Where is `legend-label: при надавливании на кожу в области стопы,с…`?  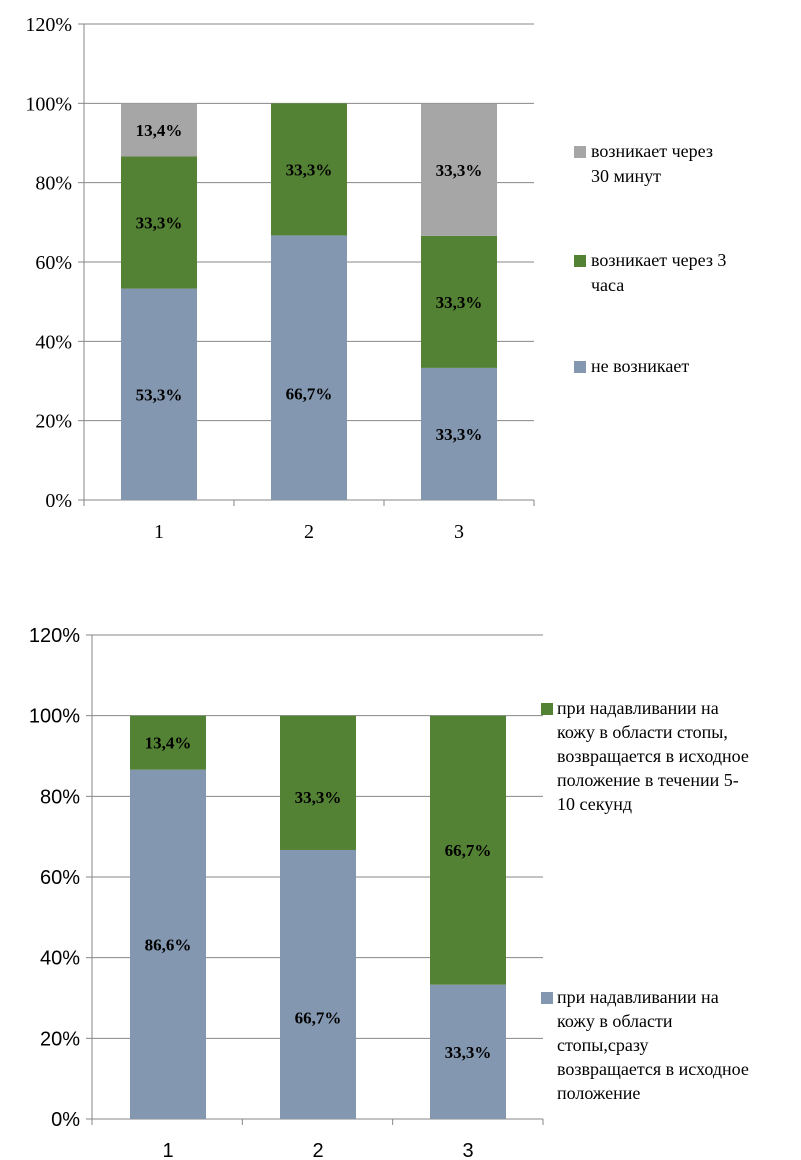
legend-label: при надавливании на кожу в области стопы,с… is located at coordinates (653, 1045).